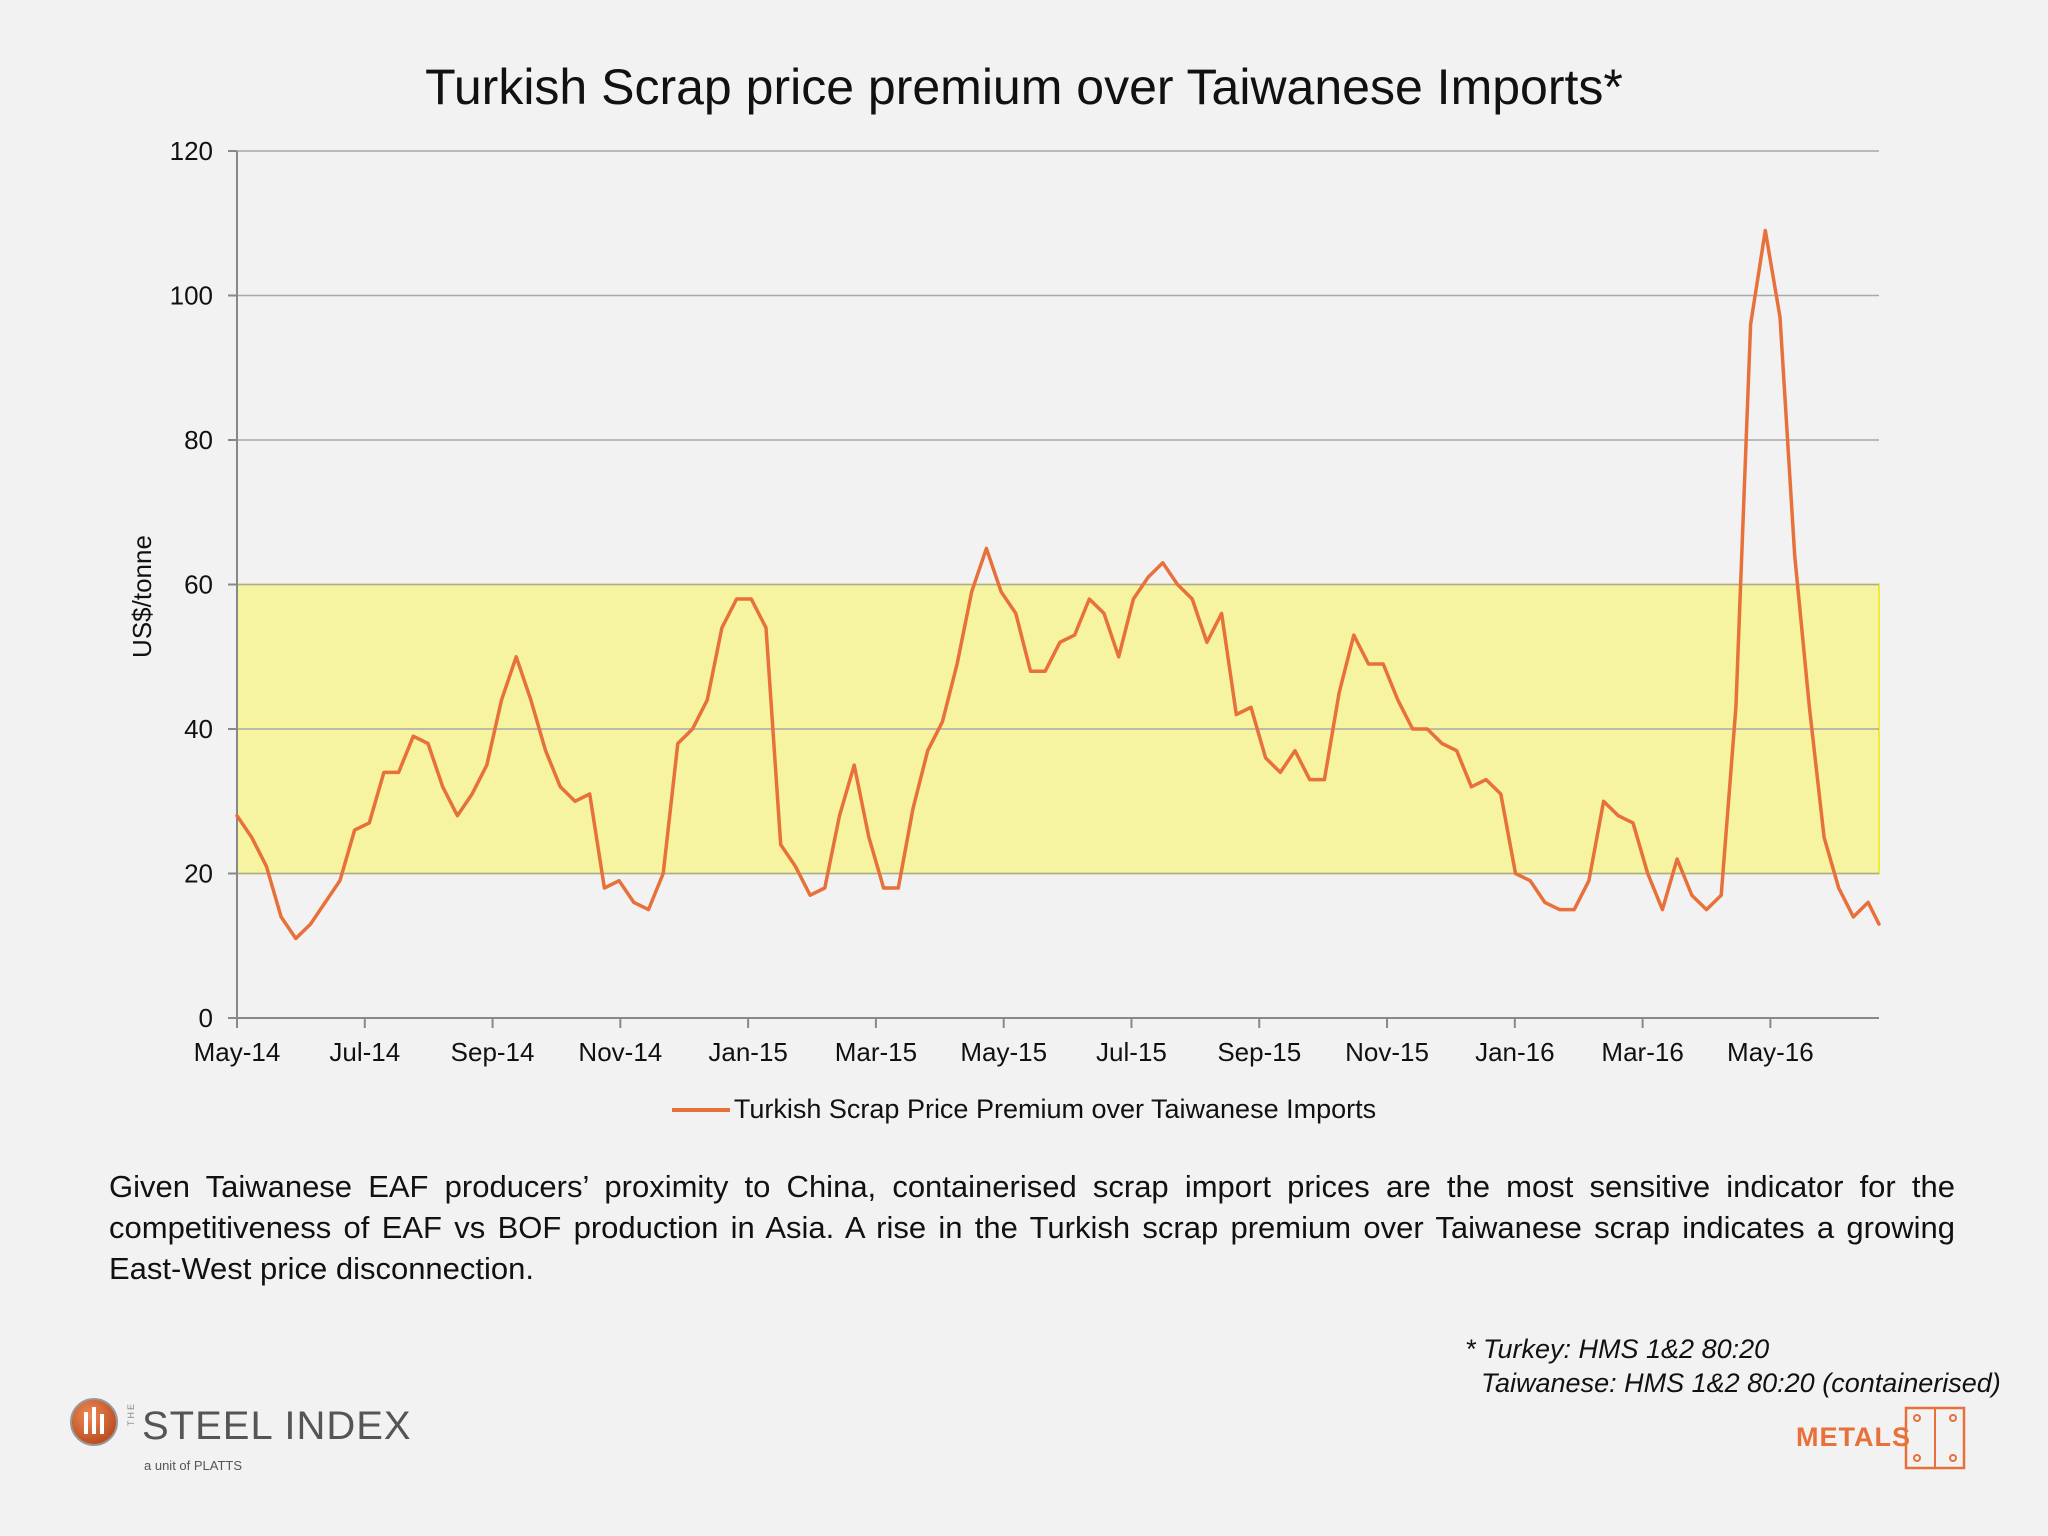 The image size is (2048, 1536). What do you see at coordinates (1741, 1383) in the screenshot?
I see `footnote-taiwanese: Taiwanese: HMS 1&2 80:20 (containerised)` at bounding box center [1741, 1383].